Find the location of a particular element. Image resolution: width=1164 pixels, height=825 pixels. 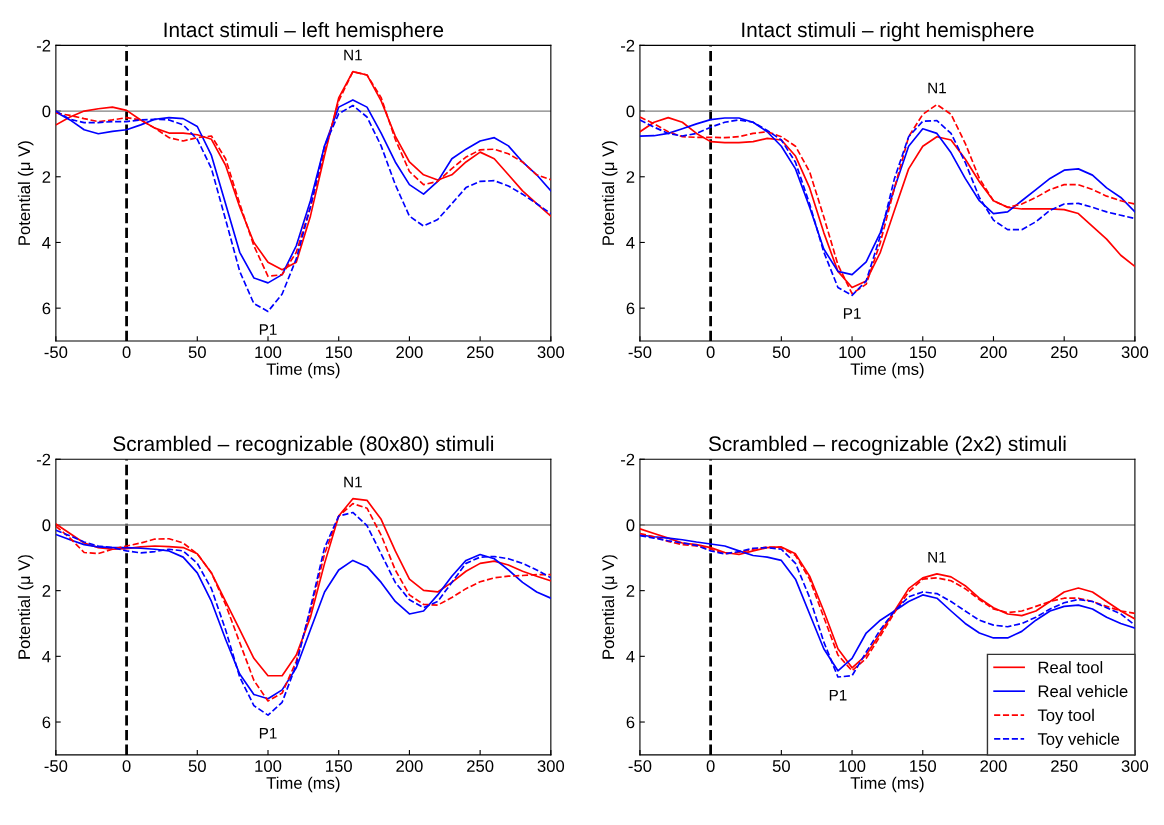

legend-label: Real vehicle is located at coordinates (1083, 691).